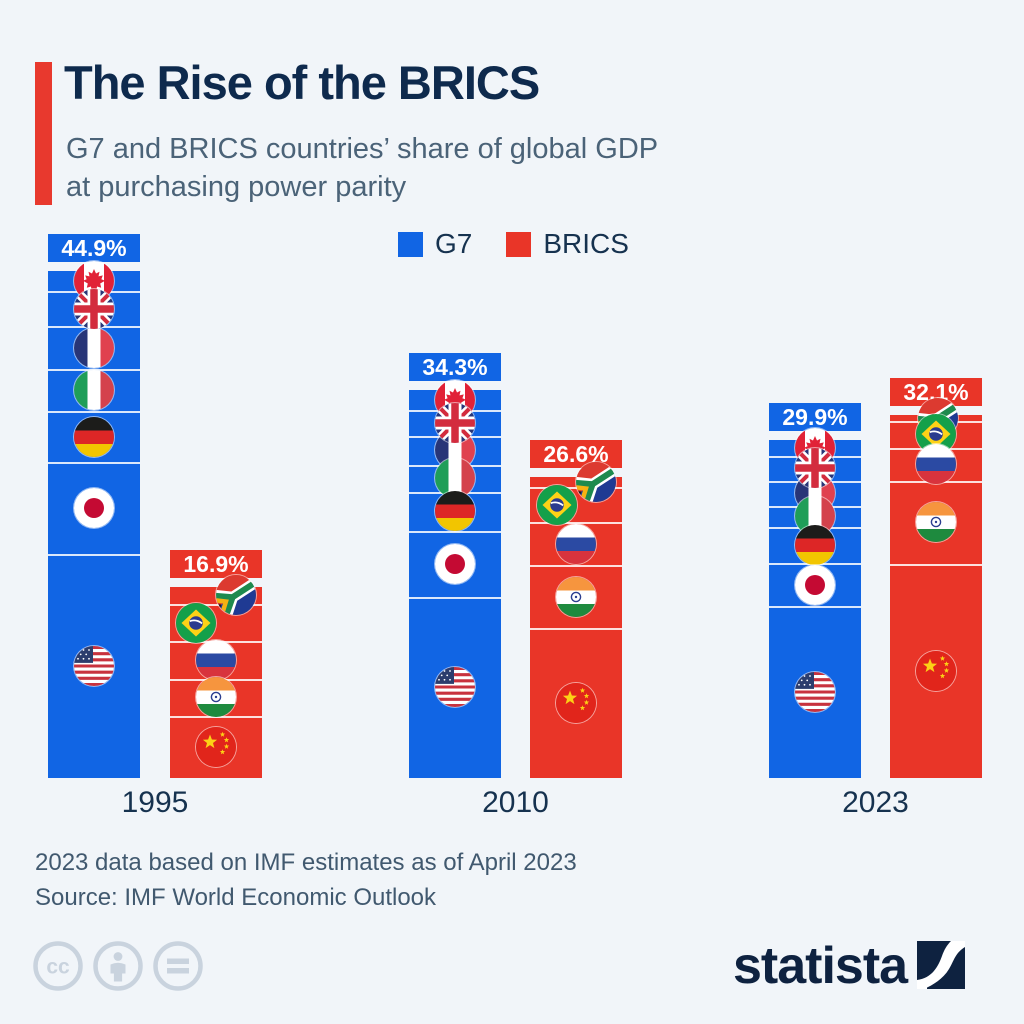 Image resolution: width=1024 pixels, height=1024 pixels. I want to click on value-label-g7-2023: 29.9%, so click(815, 417).